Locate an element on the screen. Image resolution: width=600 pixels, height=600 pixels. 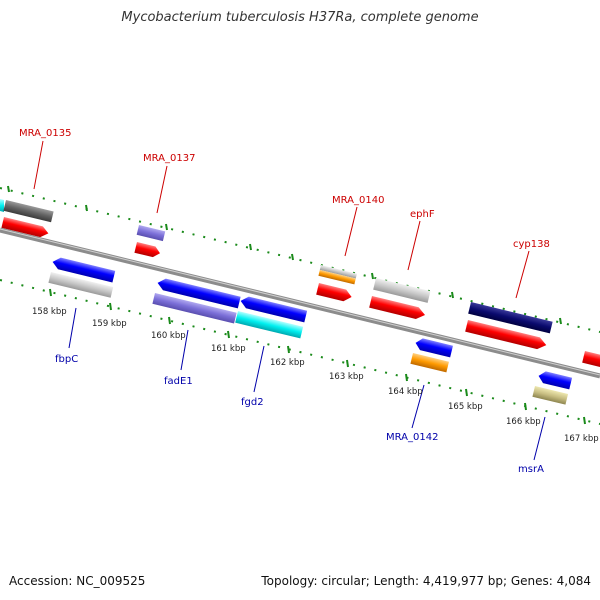
gene-label-fbpc: fbpC is located at coordinates (66, 359).